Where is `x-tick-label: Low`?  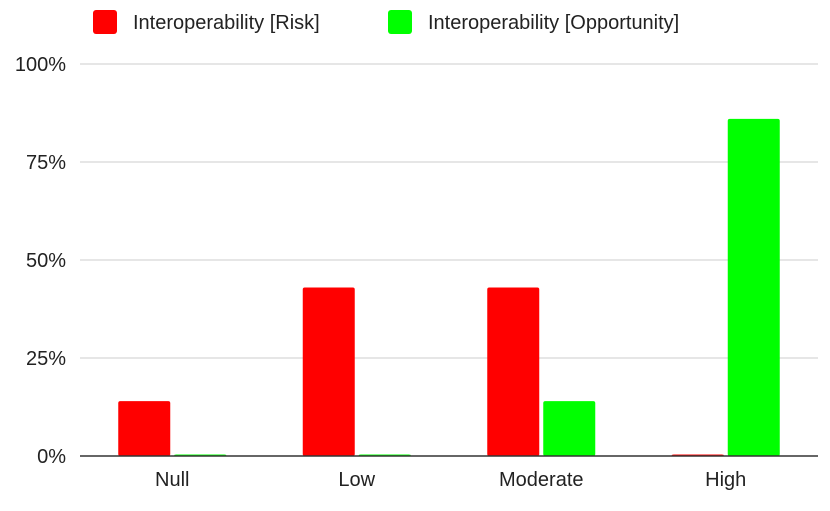
x-tick-label: Low is located at coordinates (356, 480).